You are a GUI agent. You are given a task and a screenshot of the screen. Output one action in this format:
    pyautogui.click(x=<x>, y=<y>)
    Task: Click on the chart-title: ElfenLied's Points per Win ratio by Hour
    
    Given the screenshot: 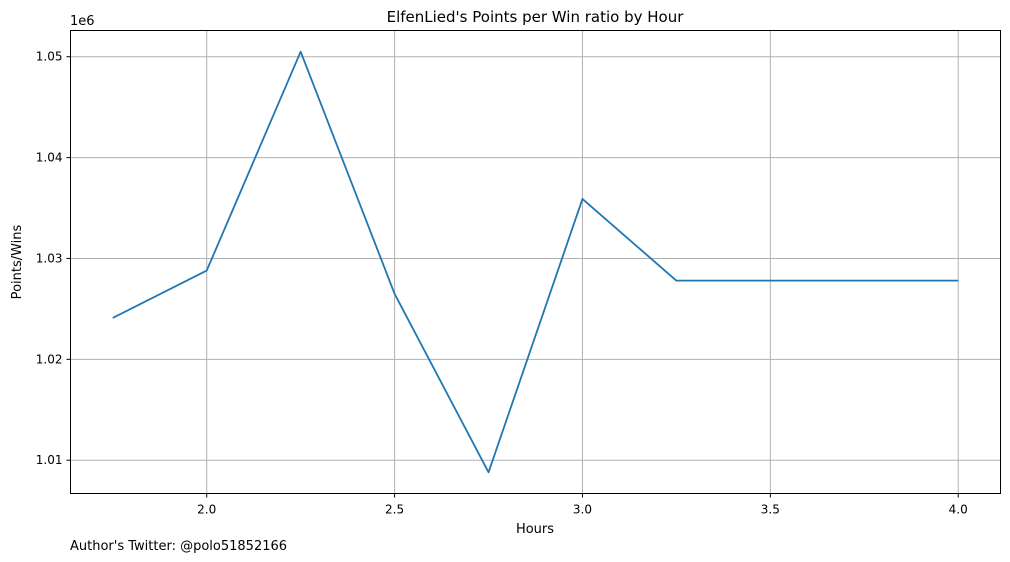 What is the action you would take?
    pyautogui.click(x=536, y=17)
    